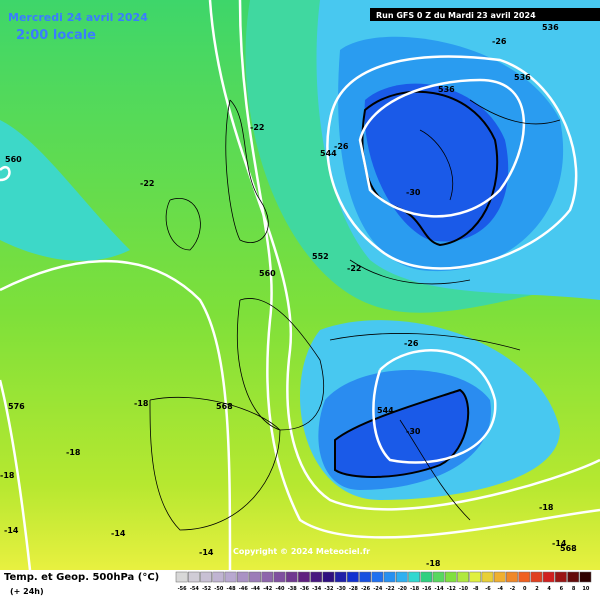  Describe the element at coordinates (525, 589) in the screenshot. I see `scale-label: 0` at that location.